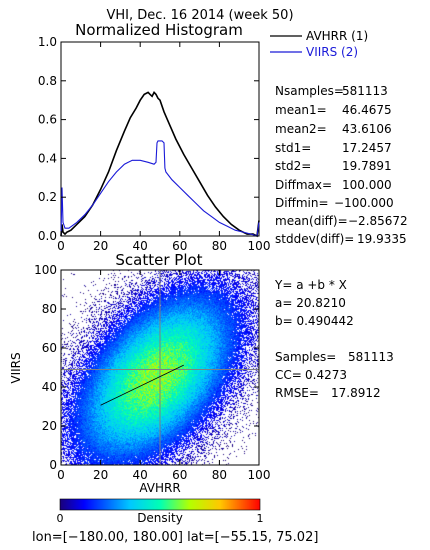  What do you see at coordinates (365, 91) in the screenshot?
I see `stat-nsamples-value: 581113` at bounding box center [365, 91].